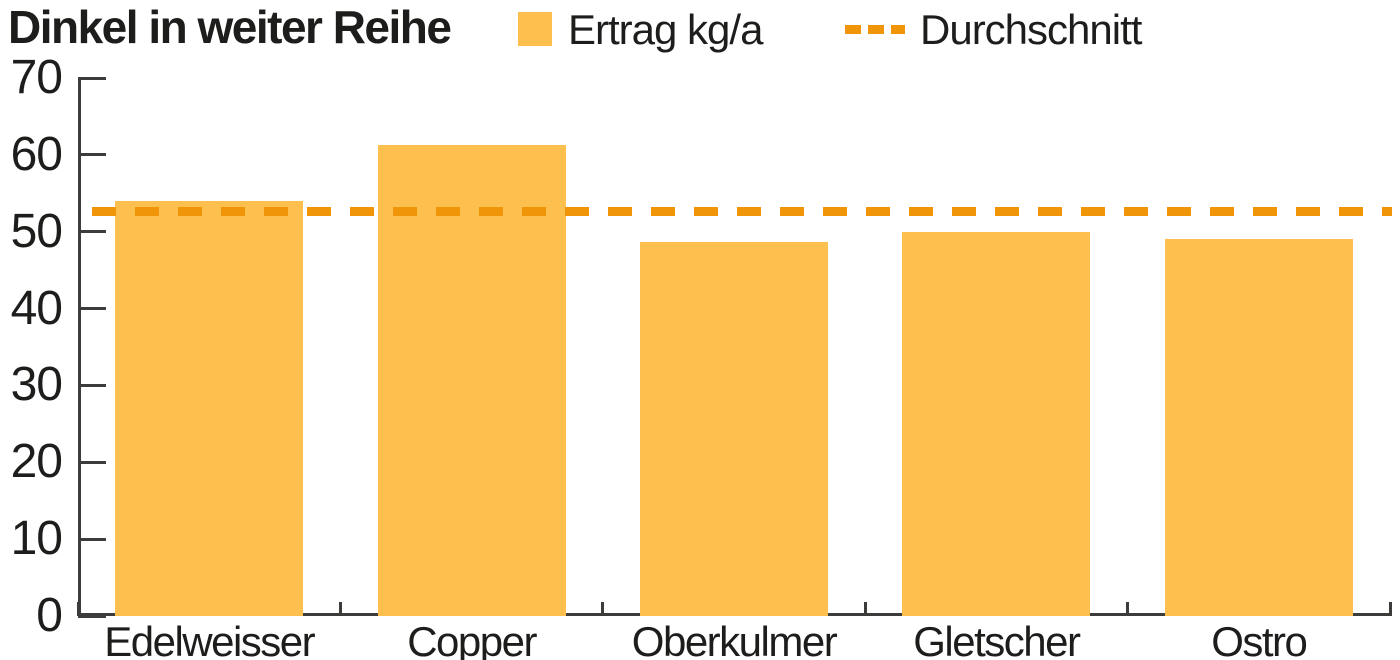 The height and width of the screenshot is (660, 1400). Describe the element at coordinates (471, 380) in the screenshot. I see `bar-copper` at that location.